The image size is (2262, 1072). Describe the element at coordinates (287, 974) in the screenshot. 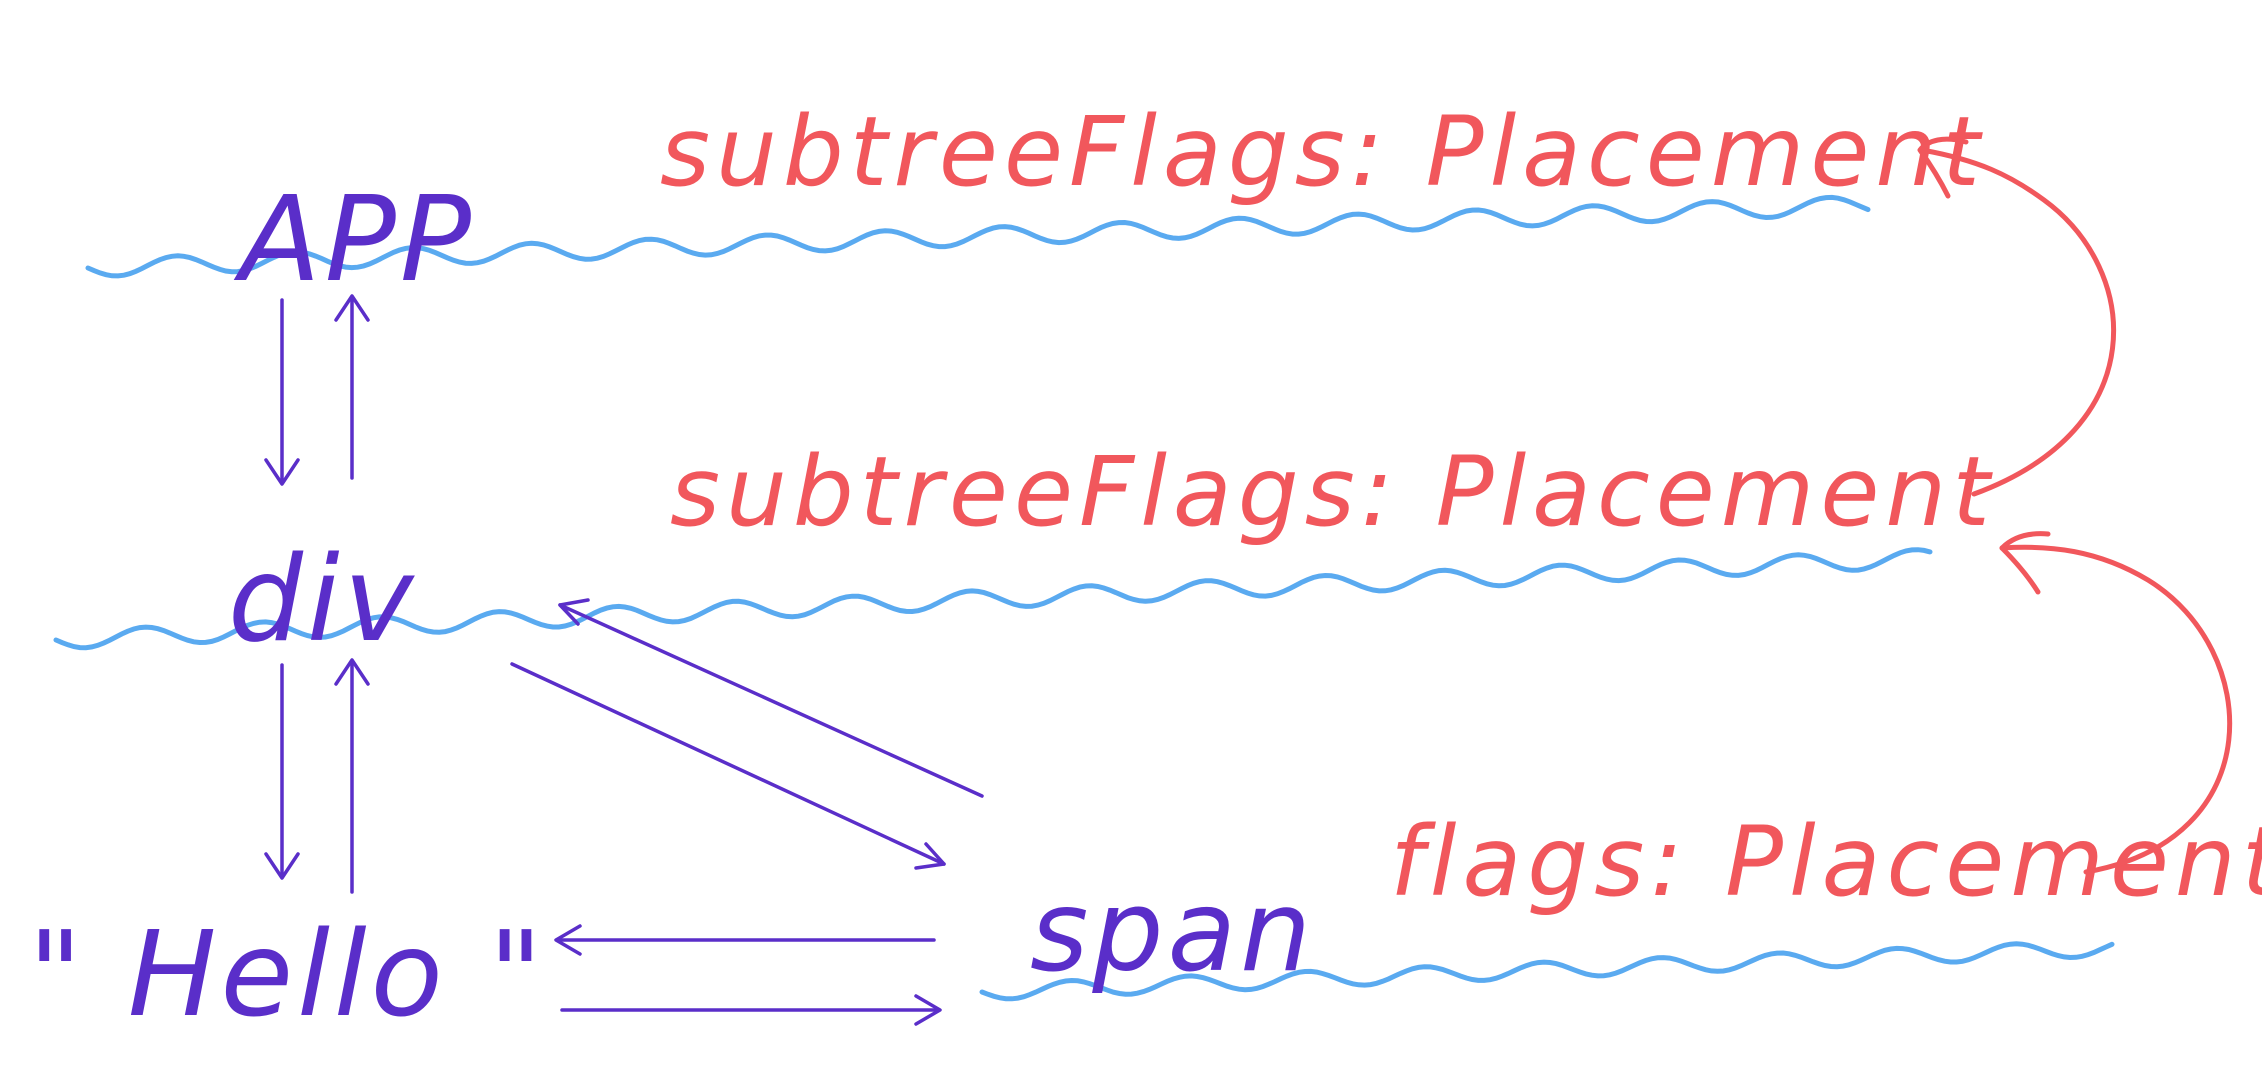

I see `node-hello: " Hello "` at that location.